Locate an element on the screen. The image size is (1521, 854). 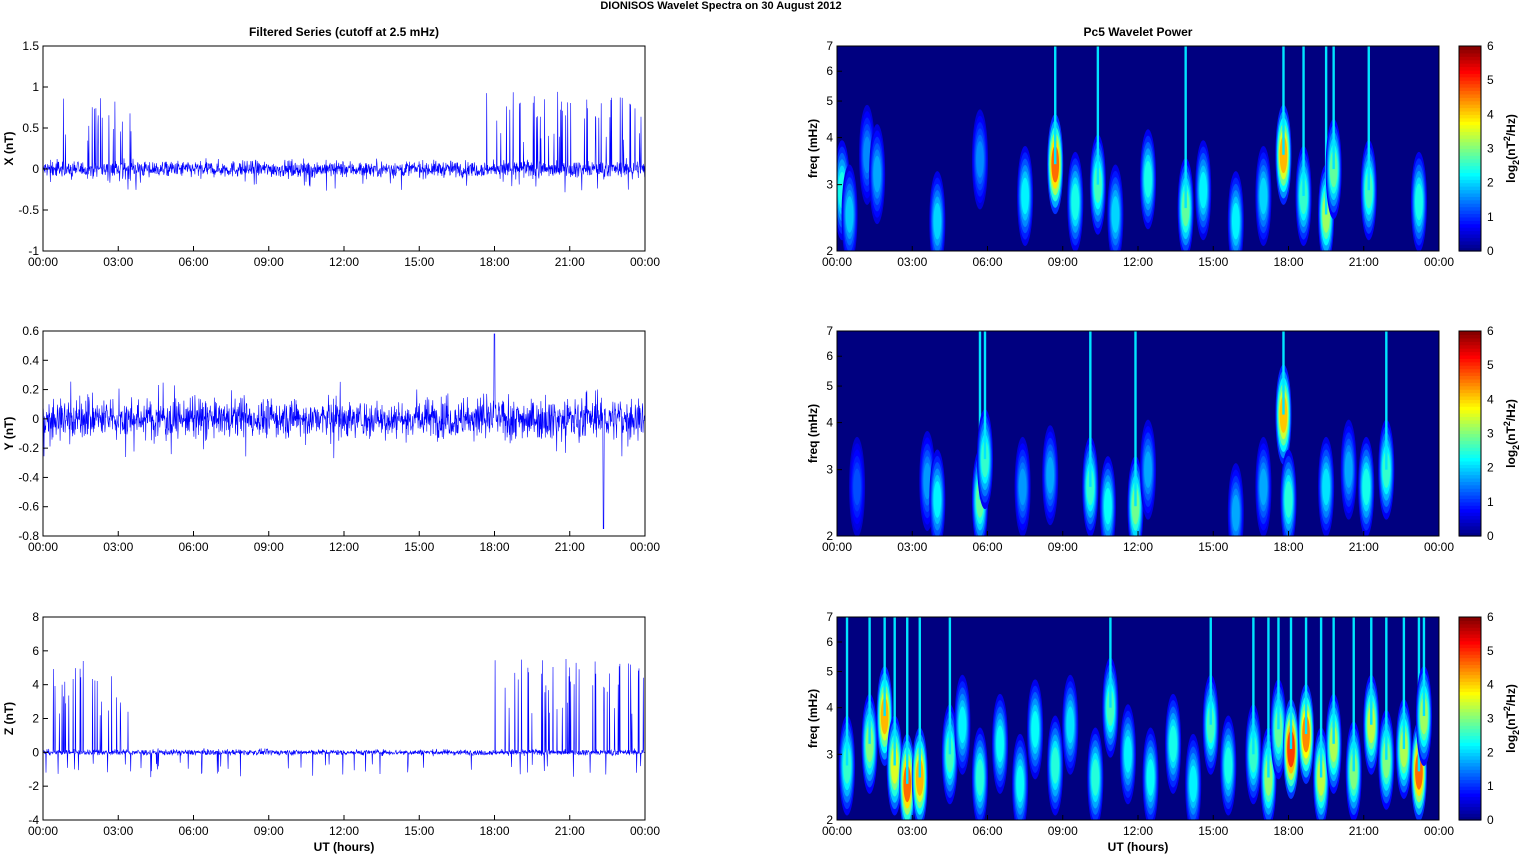
panel-x-ylabel: X (nT) is located at coordinates (9, 149).